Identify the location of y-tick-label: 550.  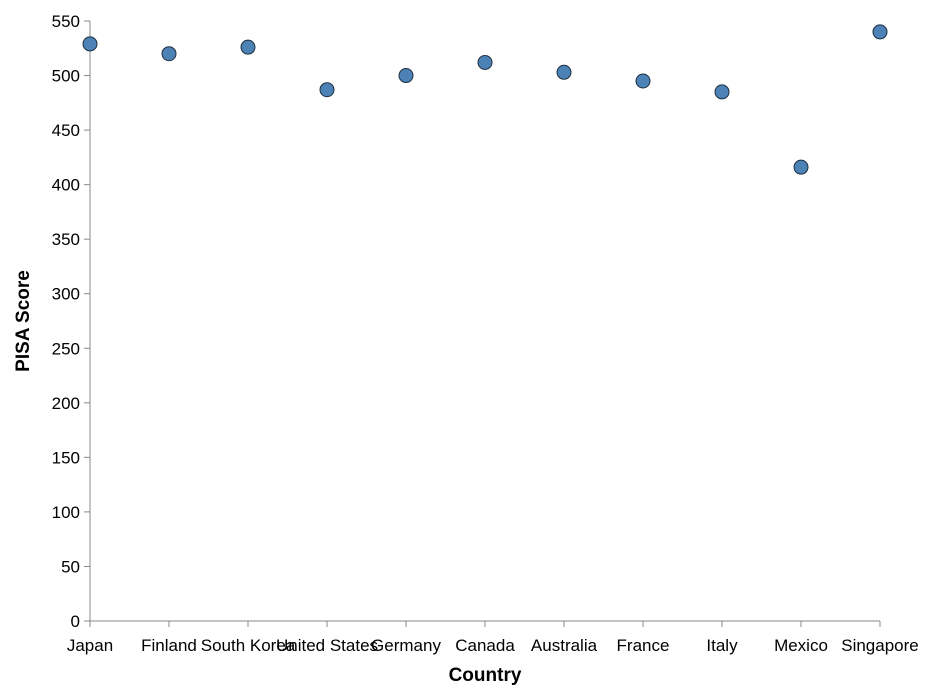
(66, 21).